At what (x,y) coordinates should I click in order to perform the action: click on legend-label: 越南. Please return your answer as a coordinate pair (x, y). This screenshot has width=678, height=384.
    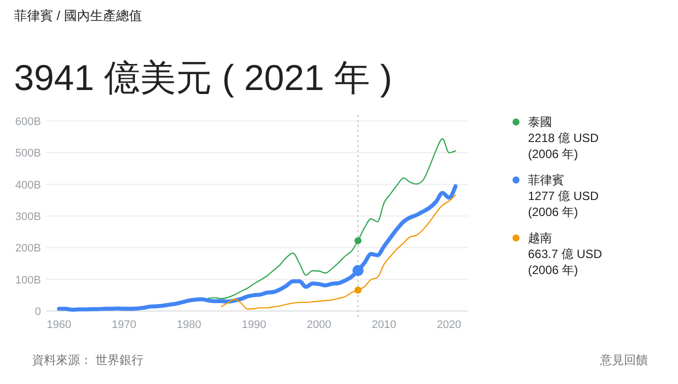
    Looking at the image, I should click on (540, 238).